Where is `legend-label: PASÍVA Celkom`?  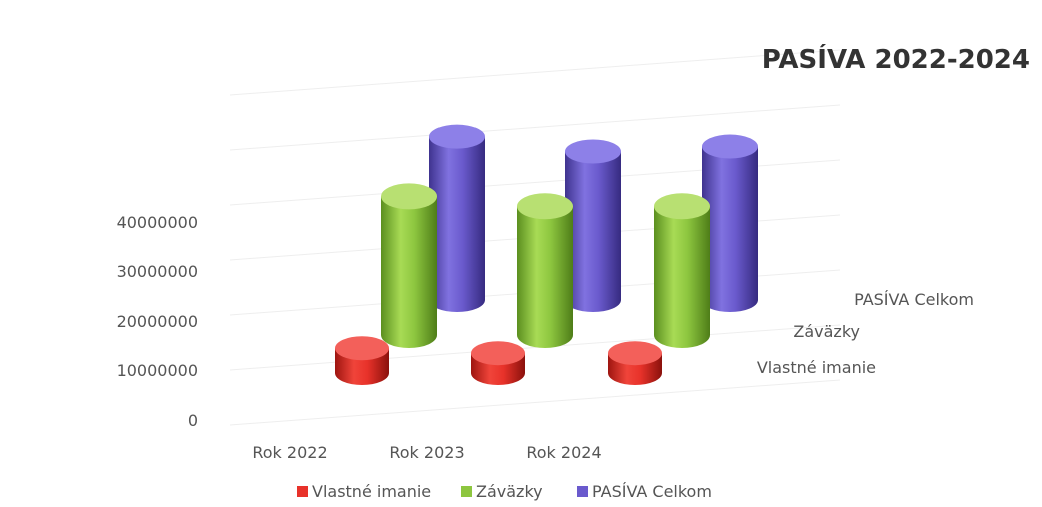 legend-label: PASÍVA Celkom is located at coordinates (652, 491).